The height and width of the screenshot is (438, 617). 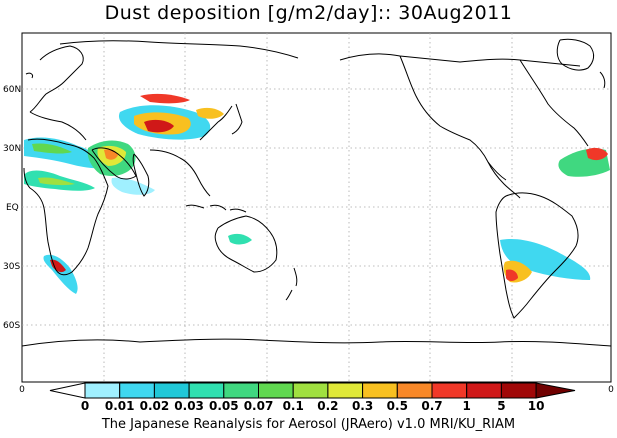 I want to click on colorbar-right-end-label: 0, so click(x=611, y=390).